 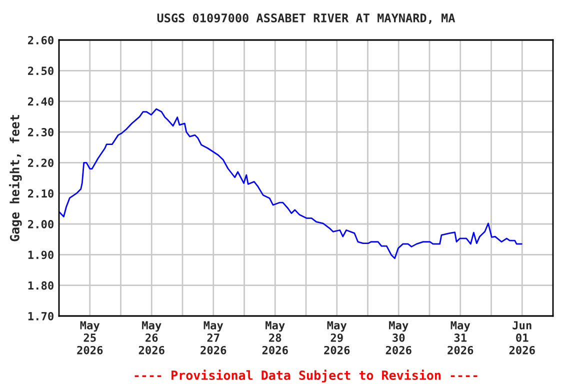 What do you see at coordinates (41, 316) in the screenshot?
I see `y-tick-label: 1.70` at bounding box center [41, 316].